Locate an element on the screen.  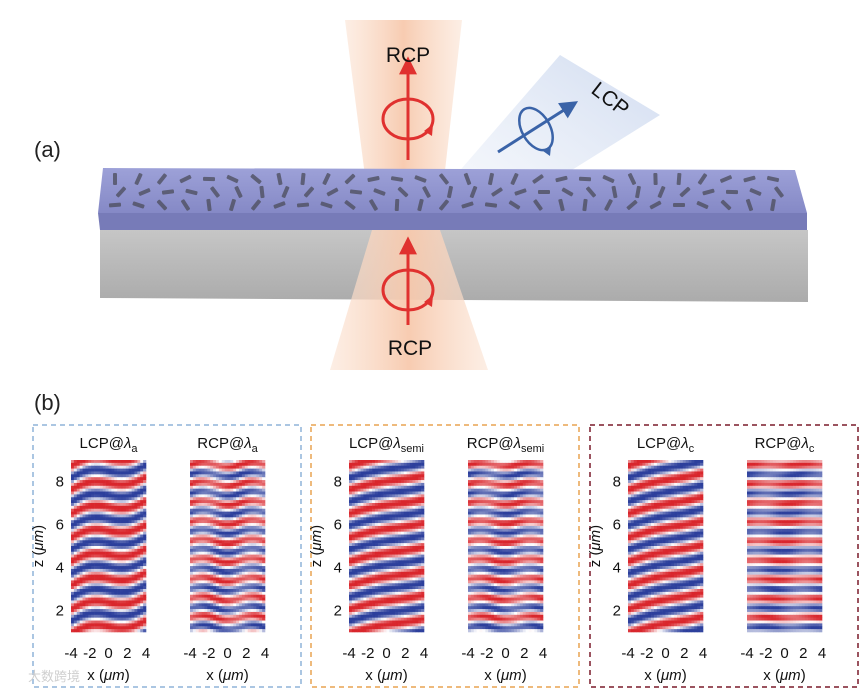
y-tick-label: 2 is located at coordinates (338, 611).